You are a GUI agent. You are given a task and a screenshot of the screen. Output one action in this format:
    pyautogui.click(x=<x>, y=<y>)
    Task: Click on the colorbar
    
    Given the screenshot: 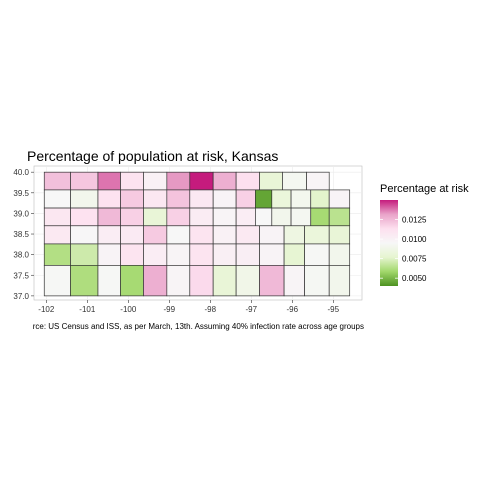 What is the action you would take?
    pyautogui.click(x=389, y=243)
    